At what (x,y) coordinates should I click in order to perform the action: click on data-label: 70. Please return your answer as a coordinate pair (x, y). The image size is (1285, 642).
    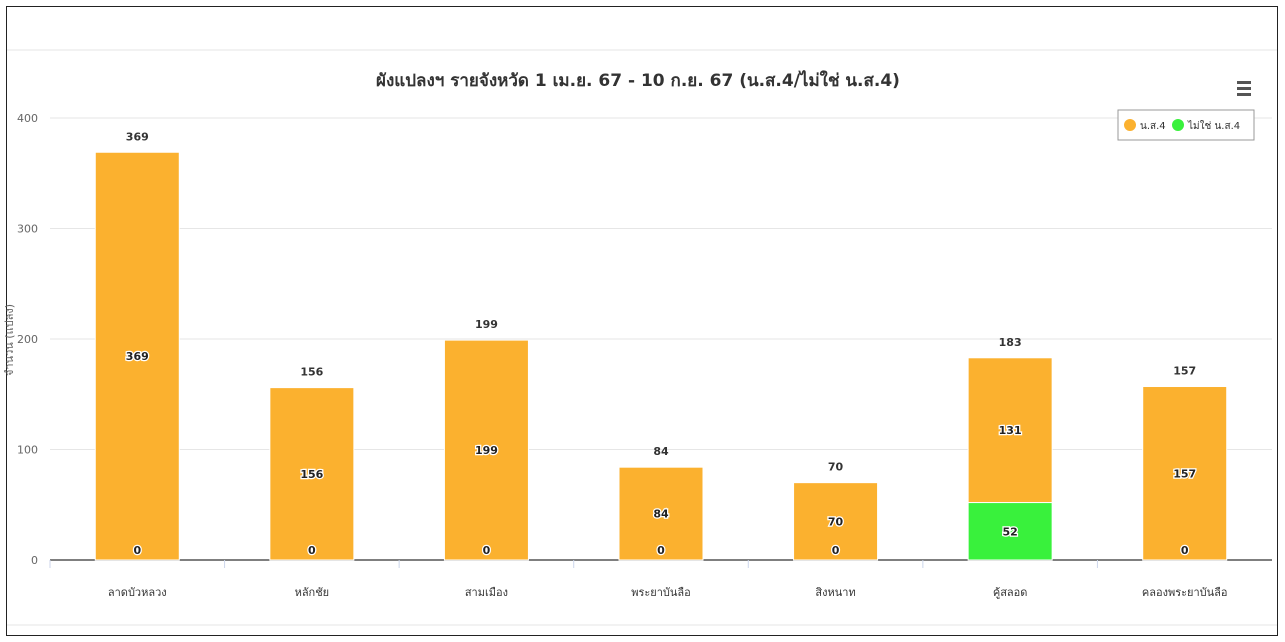
    Looking at the image, I should click on (836, 521).